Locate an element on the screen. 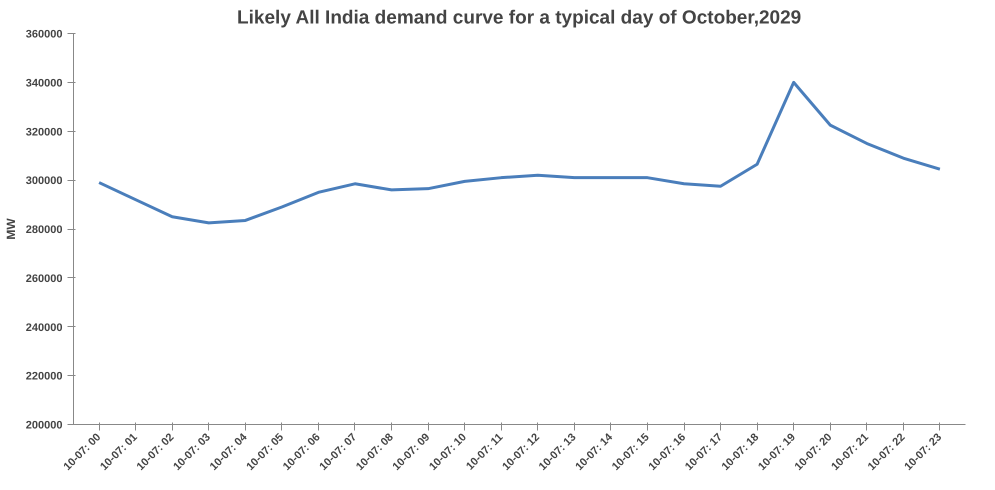  y-tick-label: 260000 is located at coordinates (44, 278).